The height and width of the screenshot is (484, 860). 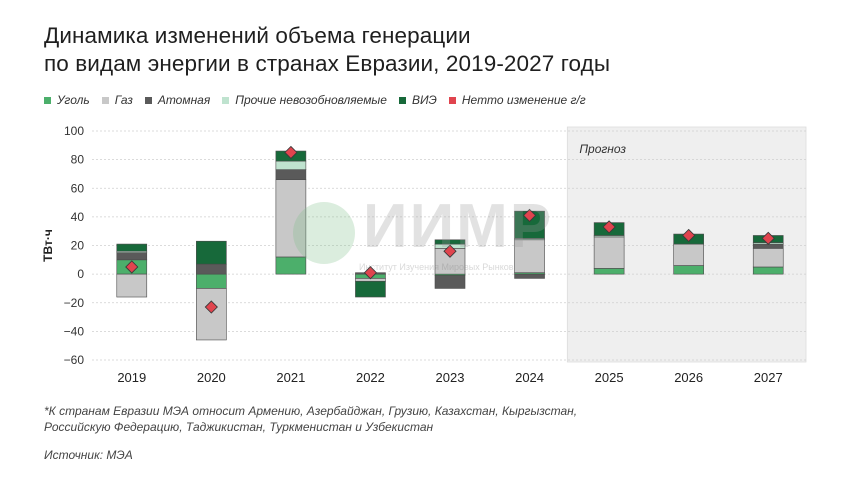 I want to click on y-tick-label: 40, so click(x=78, y=217).